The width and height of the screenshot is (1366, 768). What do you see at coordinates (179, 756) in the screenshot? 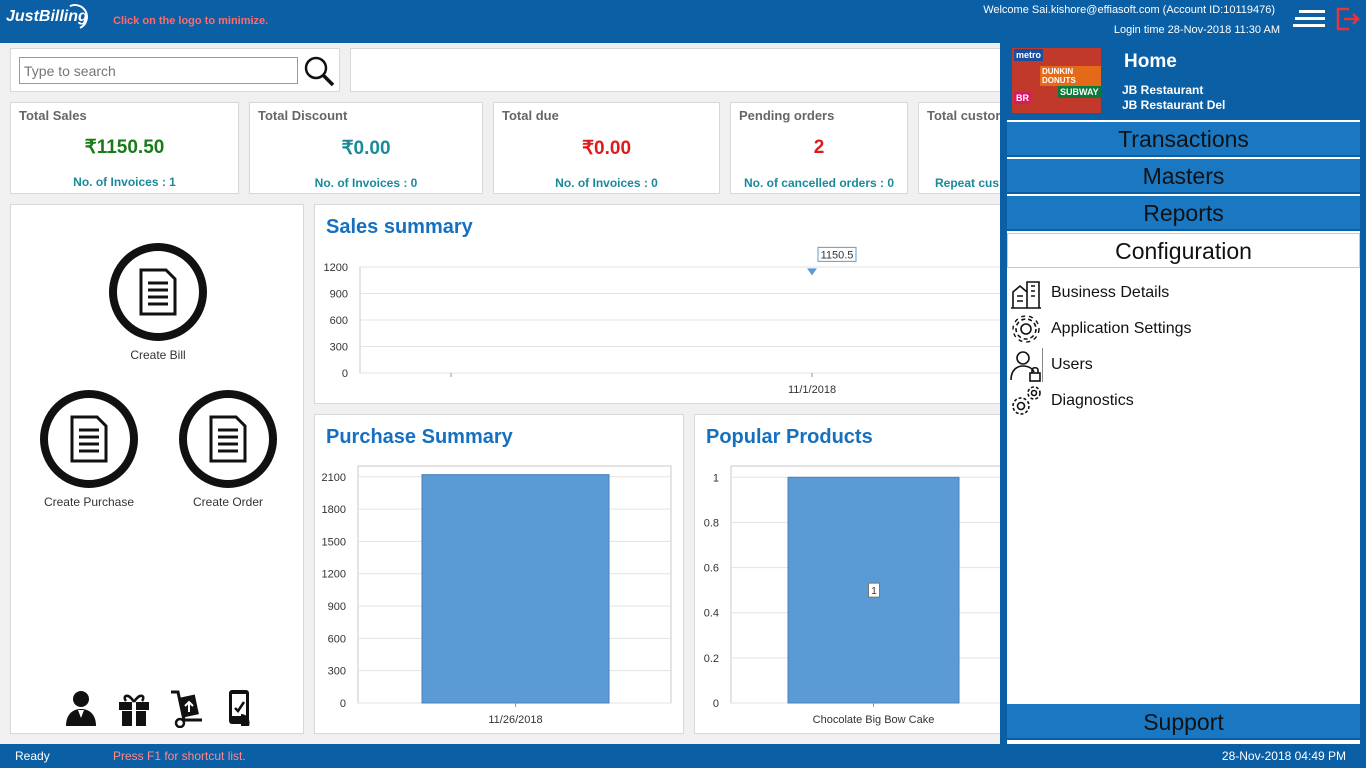
I see `shortcut-hint: Press F1 for shortcut list.` at bounding box center [179, 756].